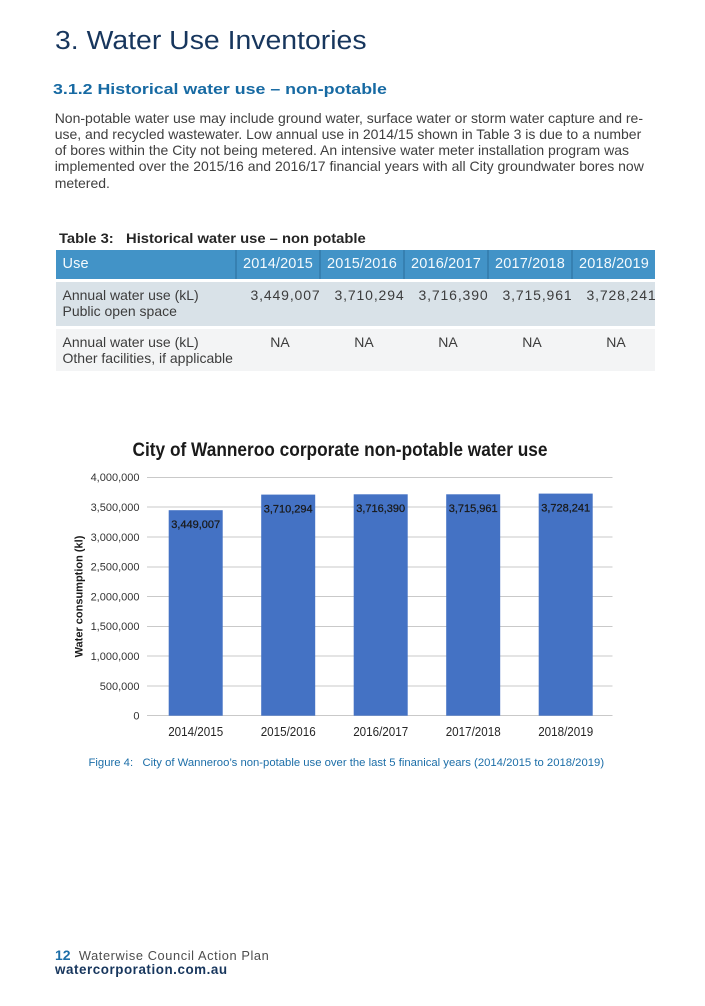  What do you see at coordinates (136, 717) in the screenshot?
I see `svg-text: 0` at bounding box center [136, 717].